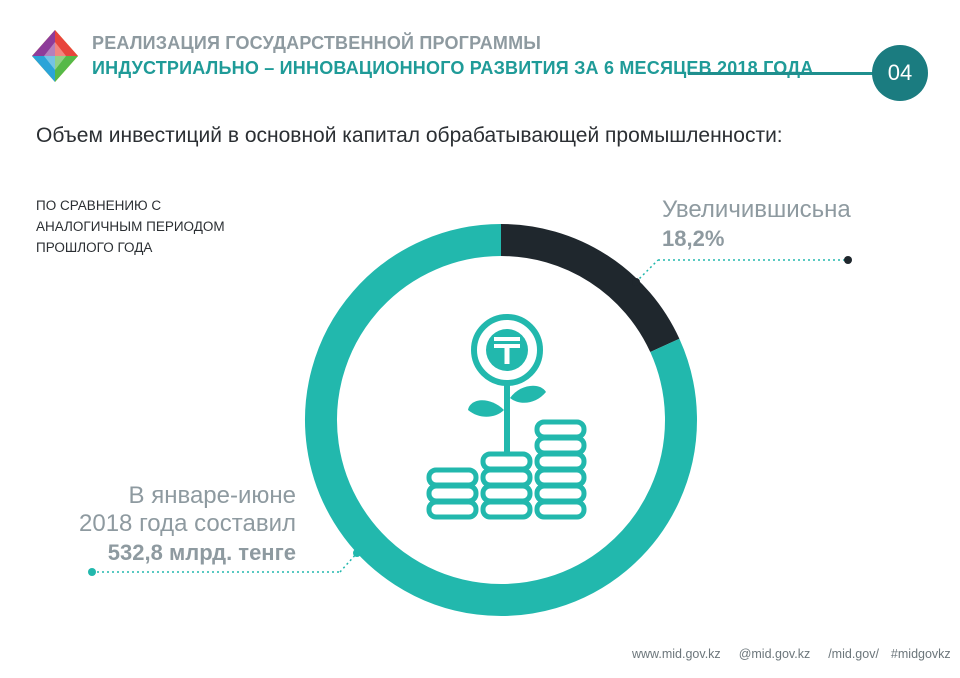 This screenshot has width=960, height=678. I want to click on logo, so click(55, 56).